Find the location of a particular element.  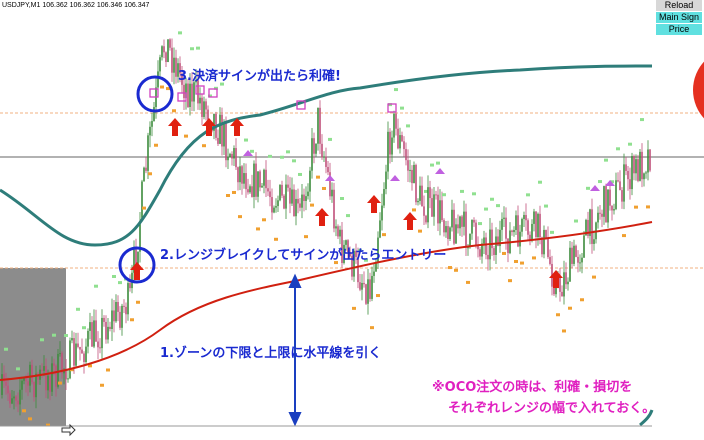

main-sign-button: Main Sign is located at coordinates (679, 17).